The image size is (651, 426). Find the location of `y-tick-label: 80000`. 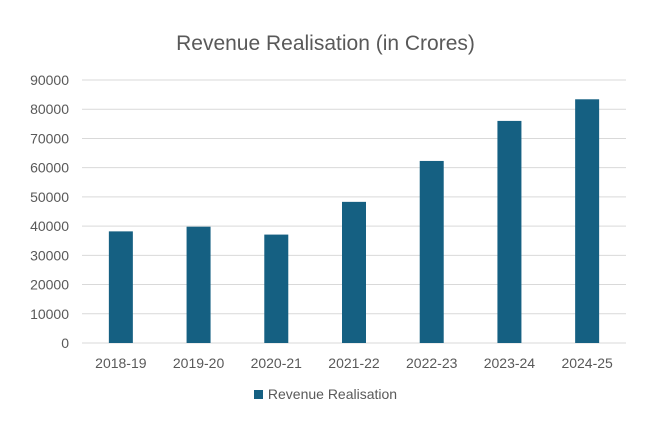

y-tick-label: 80000 is located at coordinates (49, 109).